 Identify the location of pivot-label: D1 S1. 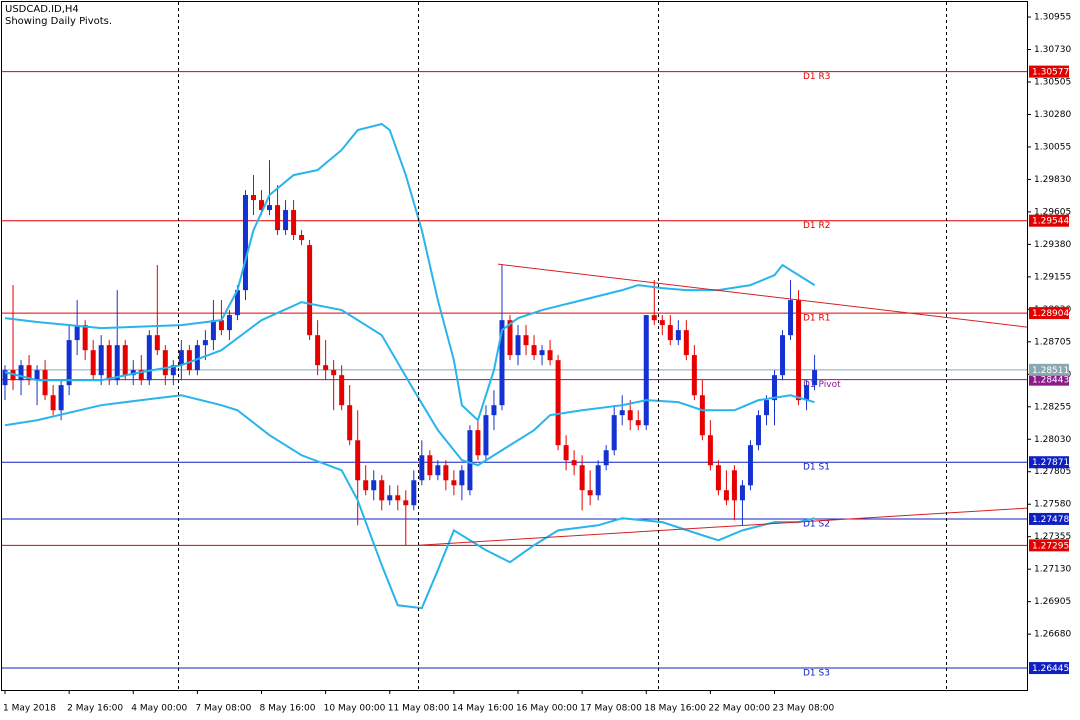
(816, 468).